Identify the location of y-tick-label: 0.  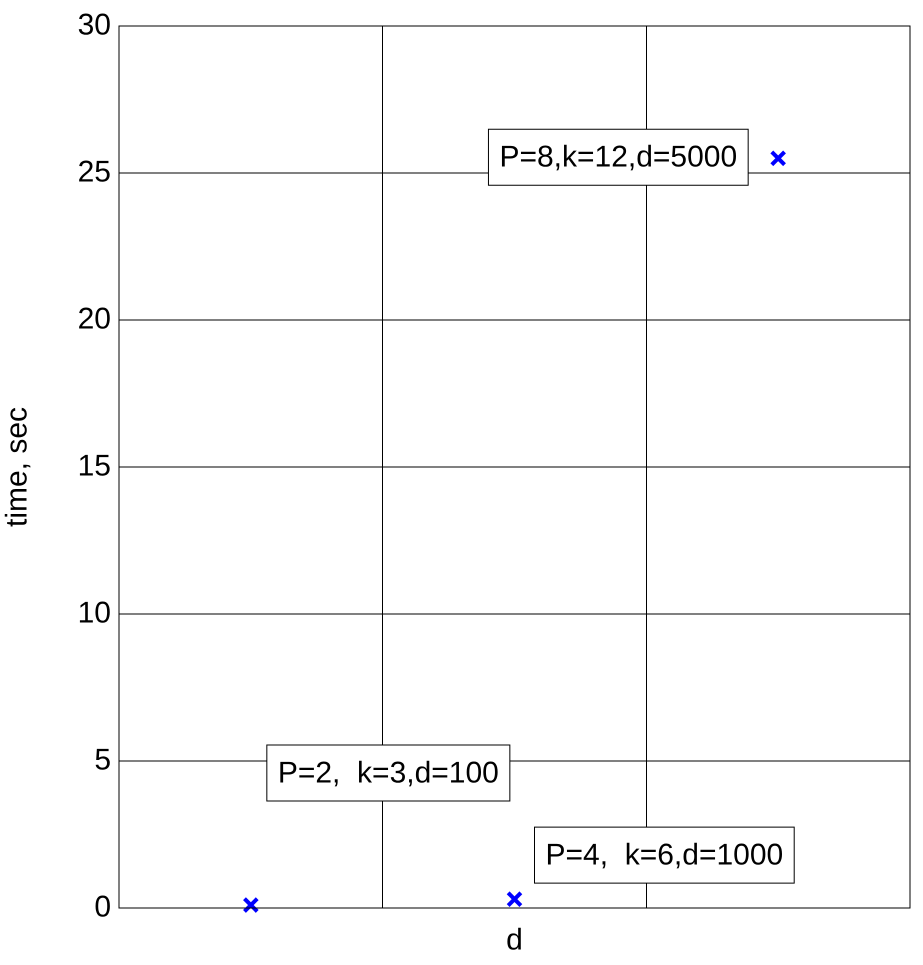
(102, 907).